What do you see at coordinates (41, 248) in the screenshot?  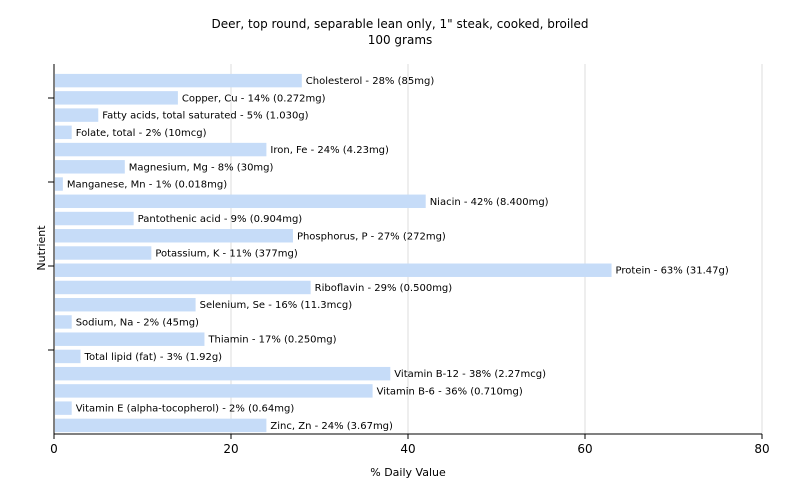 I see `y-axis-title: Nutrient` at bounding box center [41, 248].